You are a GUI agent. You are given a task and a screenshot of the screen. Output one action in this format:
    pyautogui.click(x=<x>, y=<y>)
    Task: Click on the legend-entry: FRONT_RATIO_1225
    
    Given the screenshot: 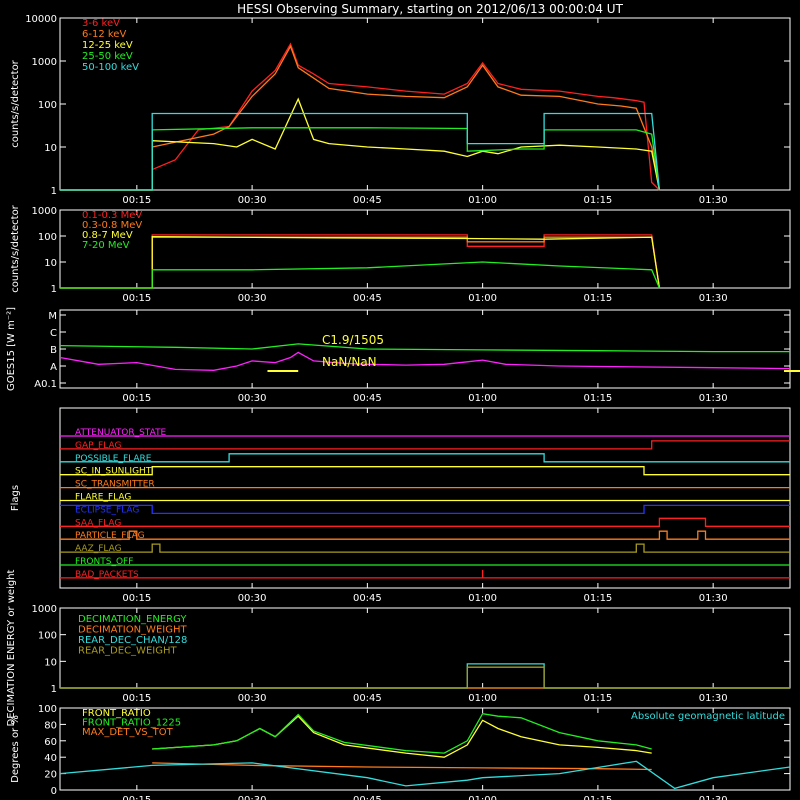 What is the action you would take?
    pyautogui.click(x=131, y=723)
    